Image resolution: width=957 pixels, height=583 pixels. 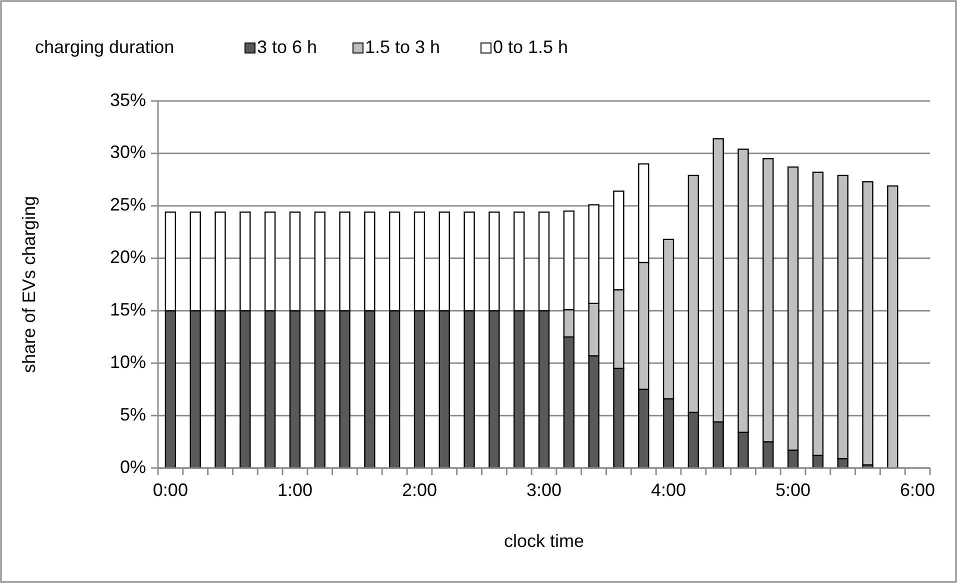 What do you see at coordinates (128, 257) in the screenshot?
I see `y-tick-label: 20%` at bounding box center [128, 257].